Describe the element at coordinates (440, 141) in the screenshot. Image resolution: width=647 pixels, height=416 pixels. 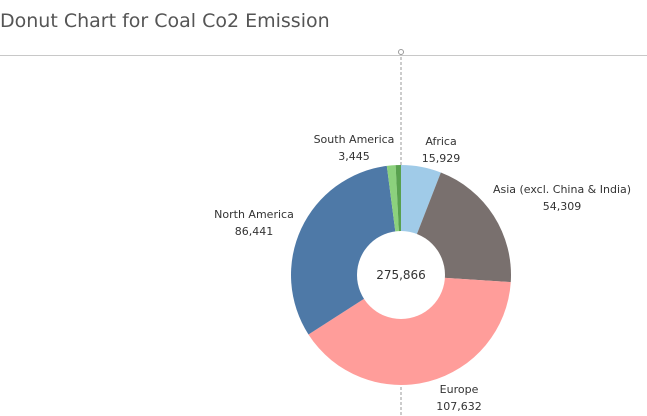
I see `slice-label-africa: Africa` at that location.